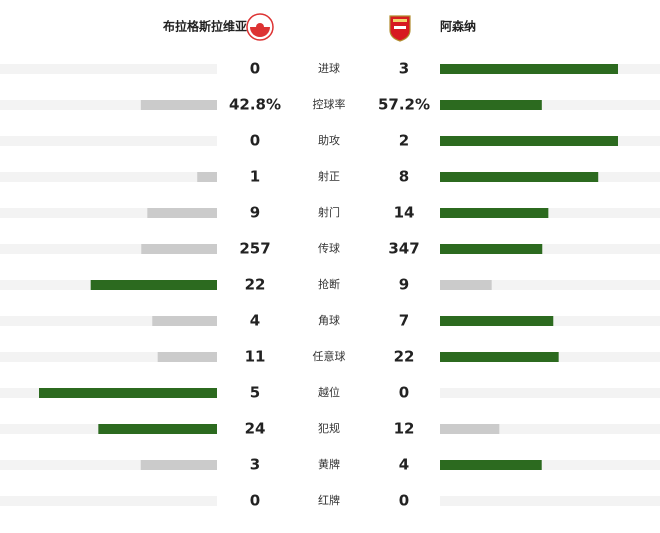  I want to click on away-value: 14, so click(404, 213).